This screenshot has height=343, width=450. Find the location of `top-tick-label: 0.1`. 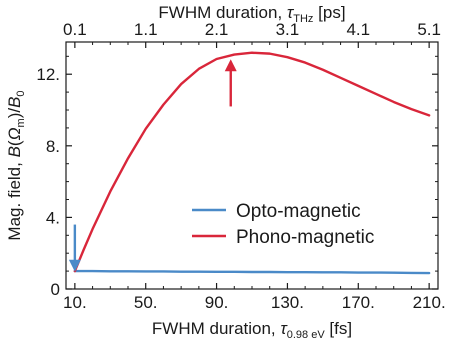

top-tick-label: 0.1 is located at coordinates (75, 29).